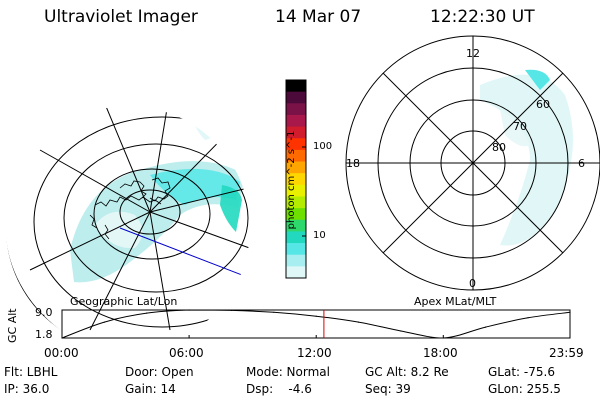  Describe the element at coordinates (61, 353) in the screenshot. I see `altitude-x-tick-0000: 00:00` at that location.